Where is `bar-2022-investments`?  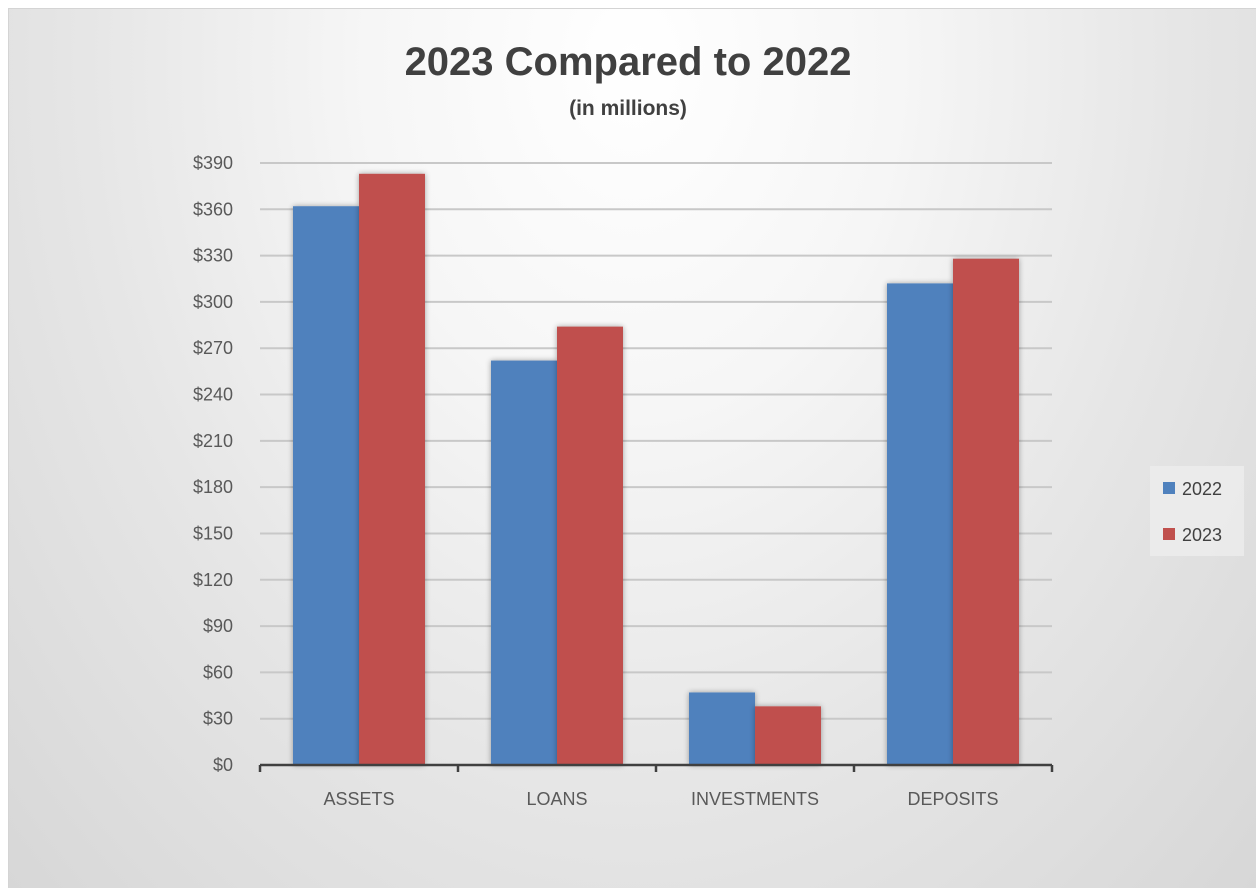 bar-2022-investments is located at coordinates (722, 728).